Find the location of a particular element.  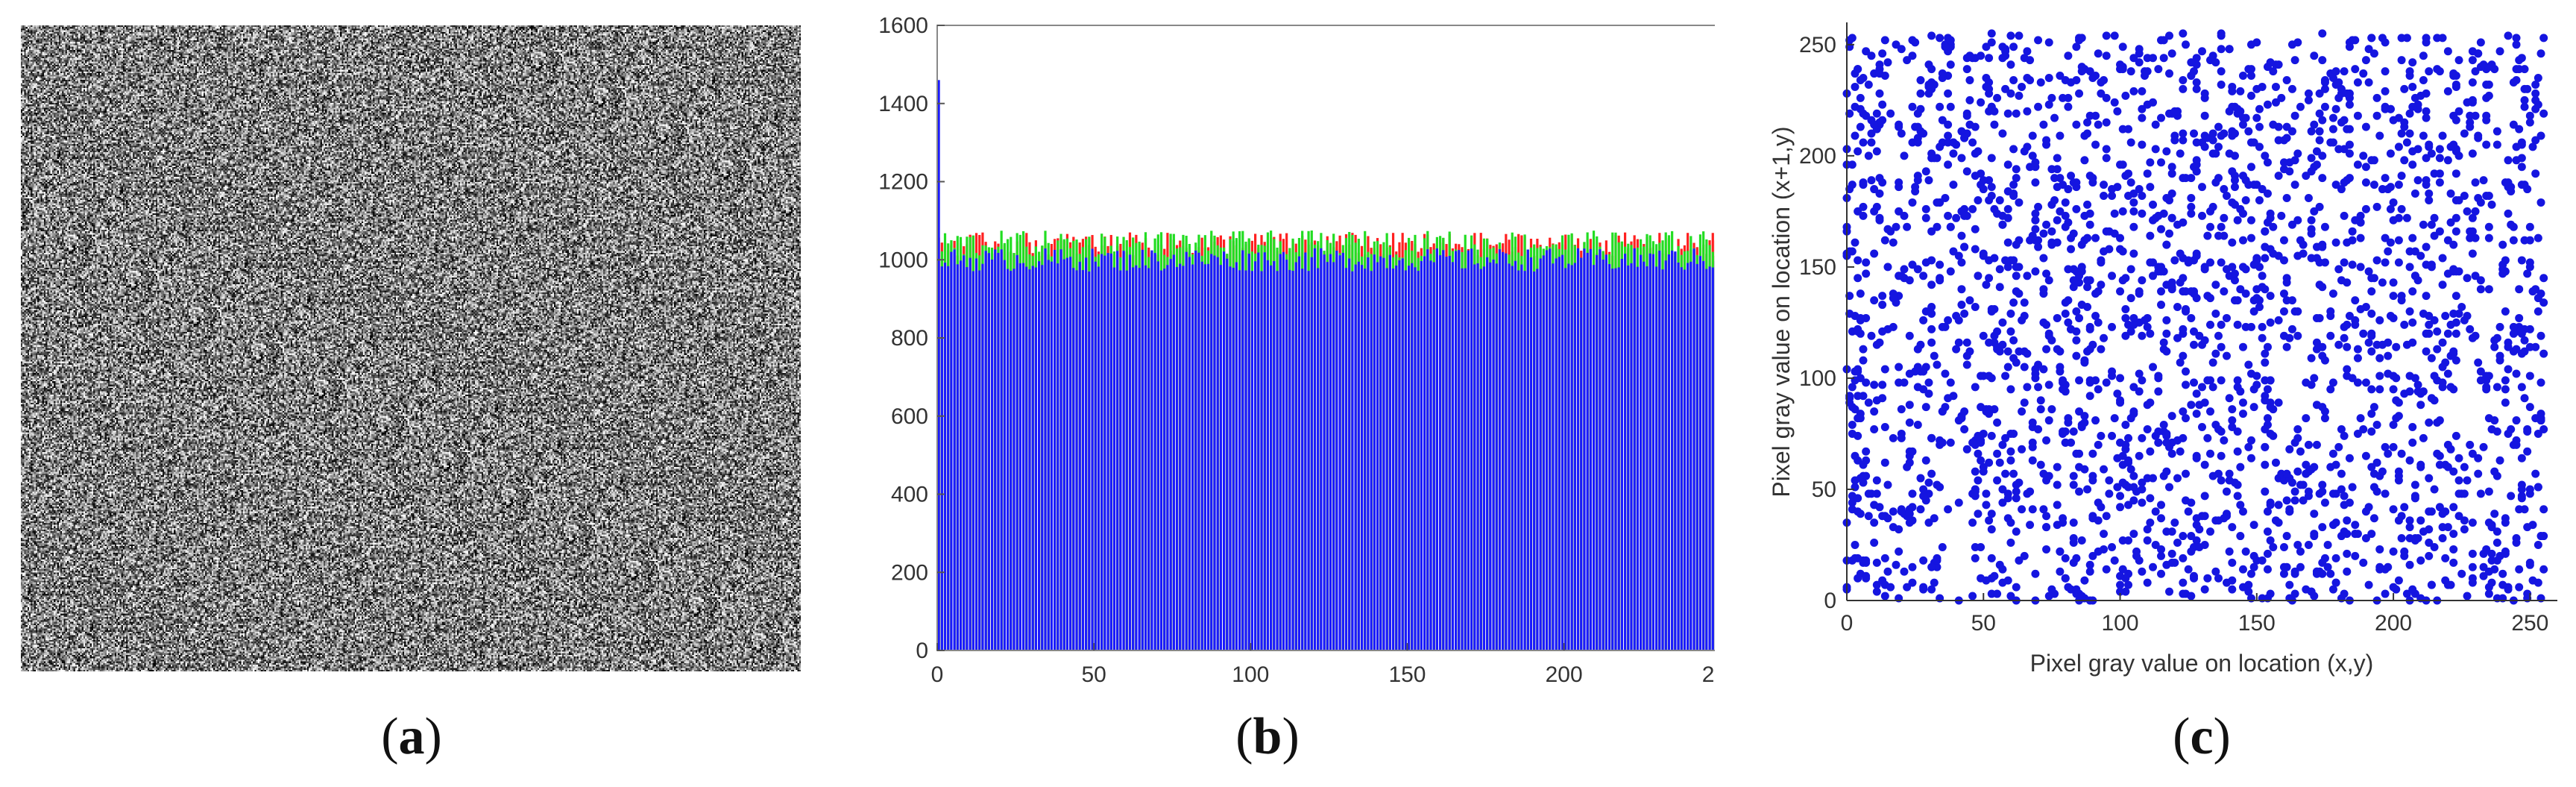

scatter-y-label: Pixel gray value on location (x+1,y) is located at coordinates (1781, 311).